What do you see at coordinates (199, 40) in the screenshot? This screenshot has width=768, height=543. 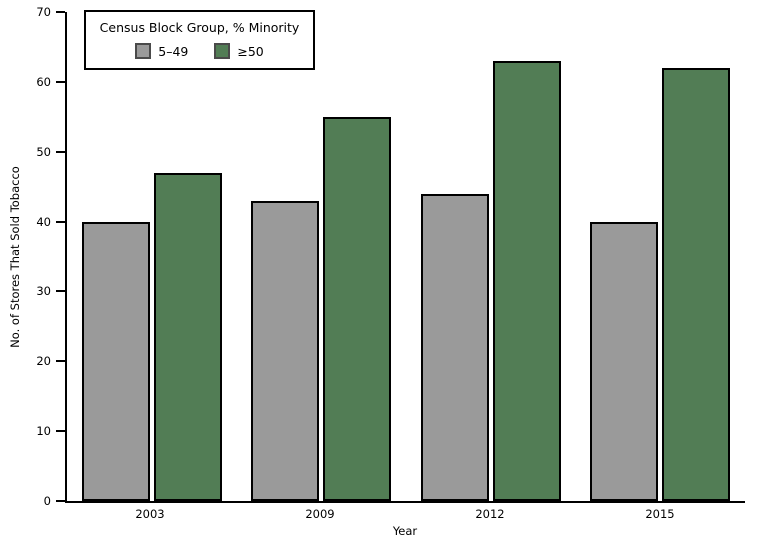 I see `legend: Census Block Group, % Minority 5–49 ≥50` at bounding box center [199, 40].